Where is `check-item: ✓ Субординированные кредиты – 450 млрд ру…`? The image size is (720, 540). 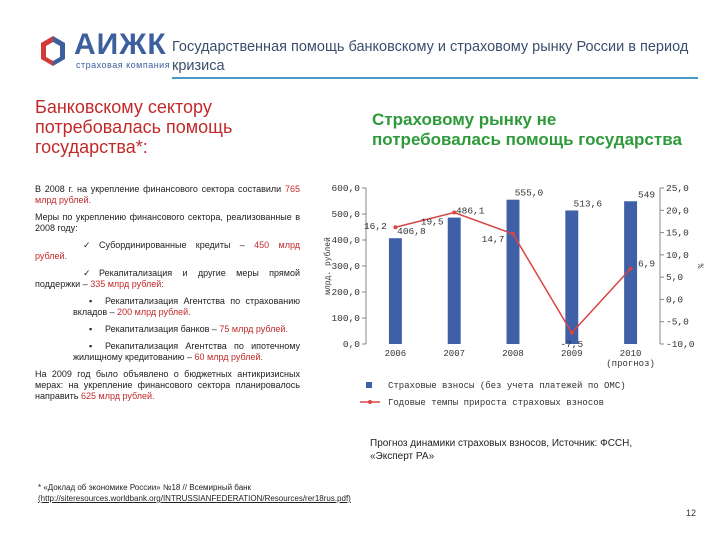
check-item: ✓ Субординированные кредиты – 450 млрд ру… is located at coordinates (167, 251).